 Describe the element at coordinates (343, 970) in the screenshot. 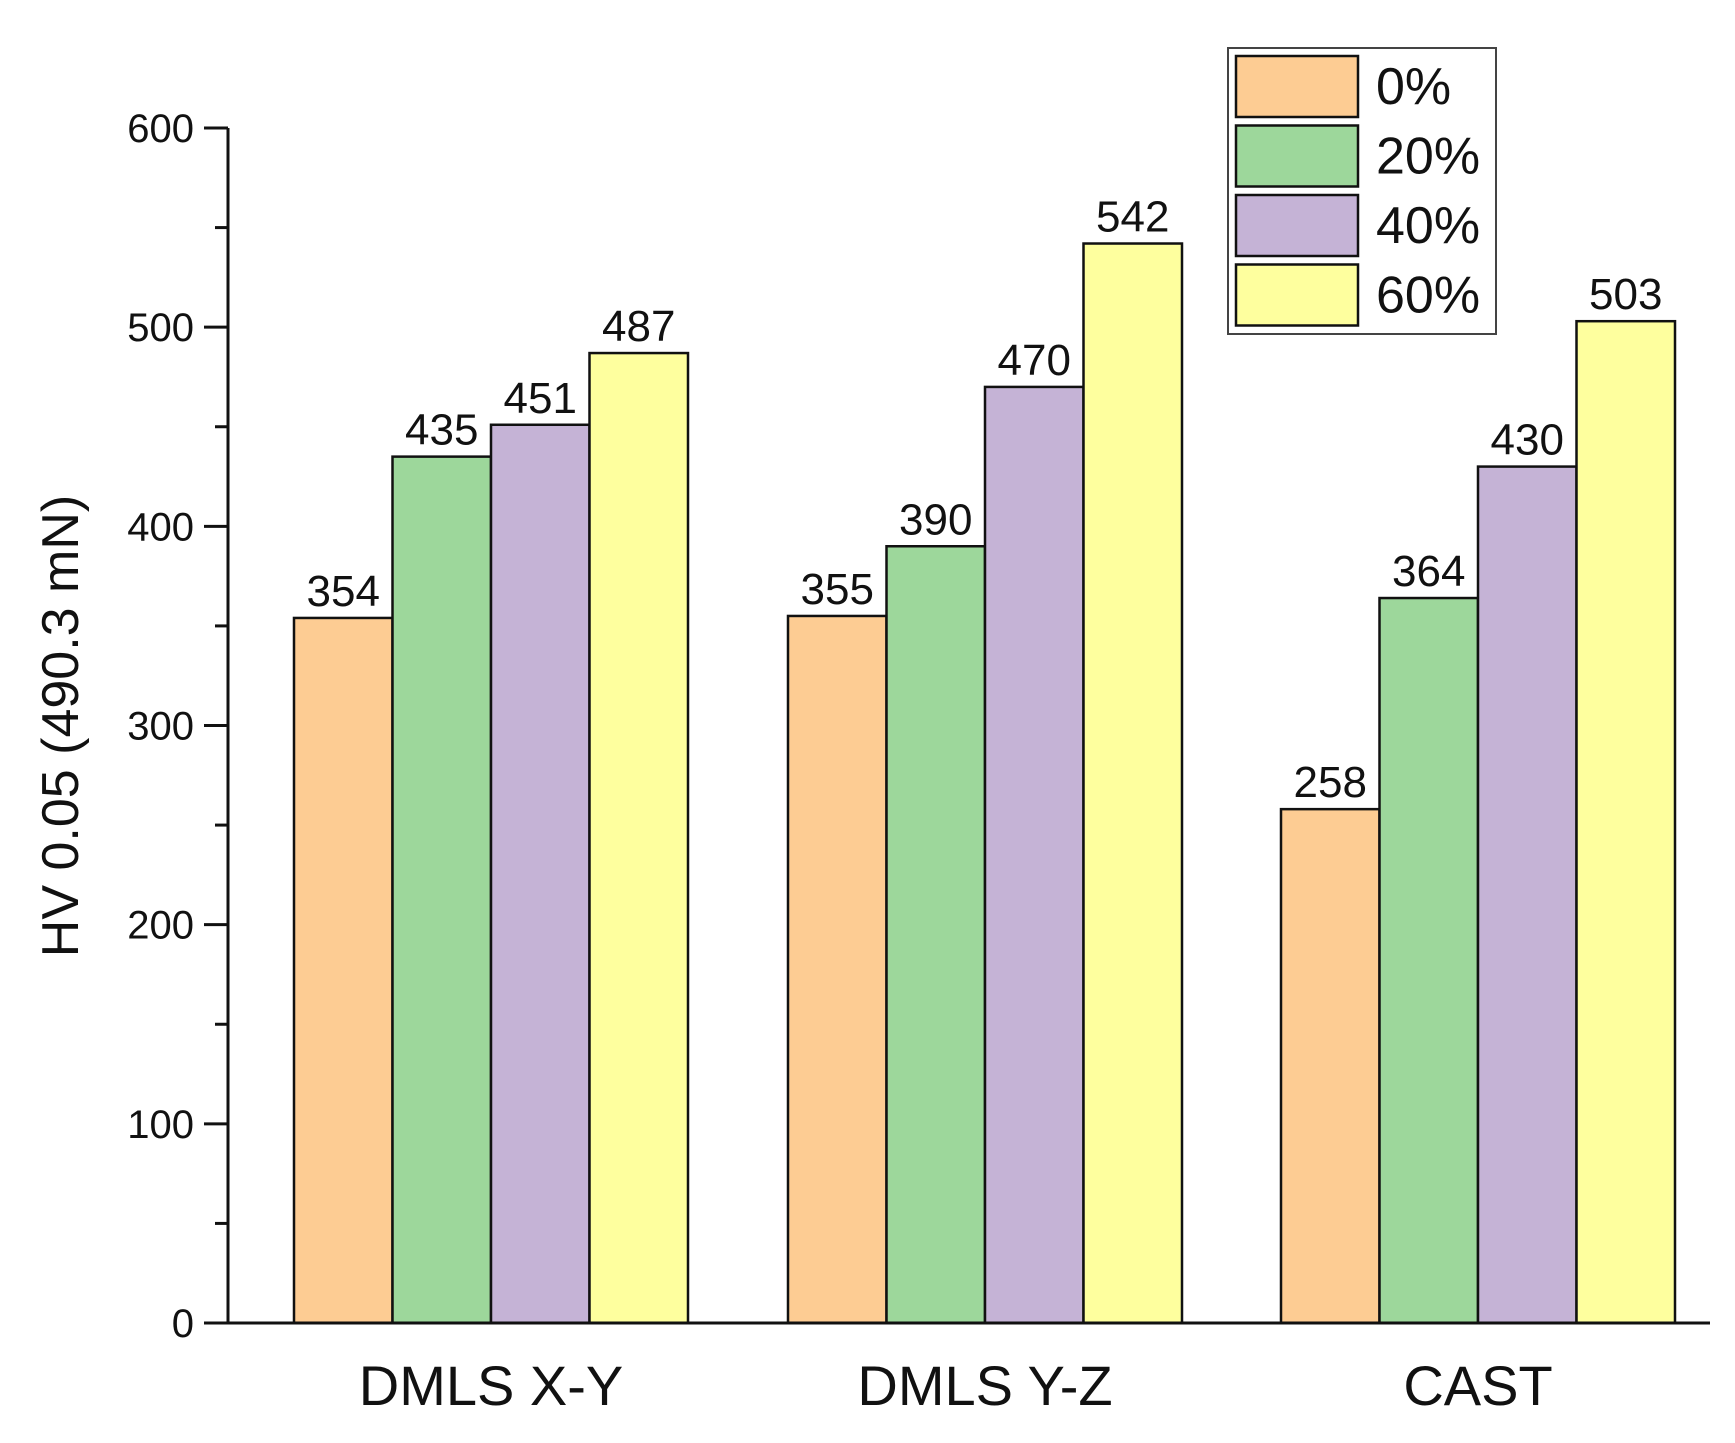

I see `bar-dmls-x-y-0pct` at that location.